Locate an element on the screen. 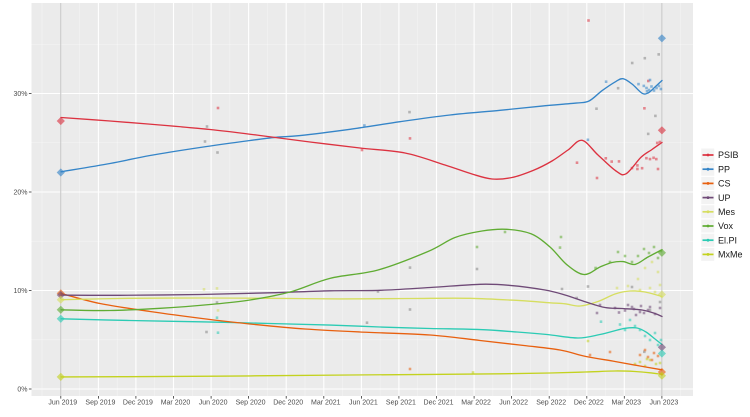 The image size is (750, 417). svg-text: Mar 2022 is located at coordinates (476, 403).